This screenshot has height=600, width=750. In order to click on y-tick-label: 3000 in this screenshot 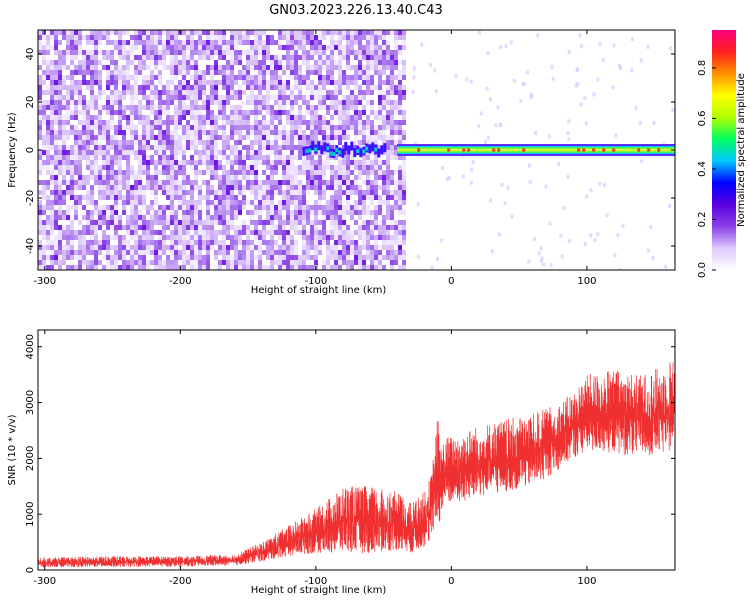, I will do `click(30, 402)`.